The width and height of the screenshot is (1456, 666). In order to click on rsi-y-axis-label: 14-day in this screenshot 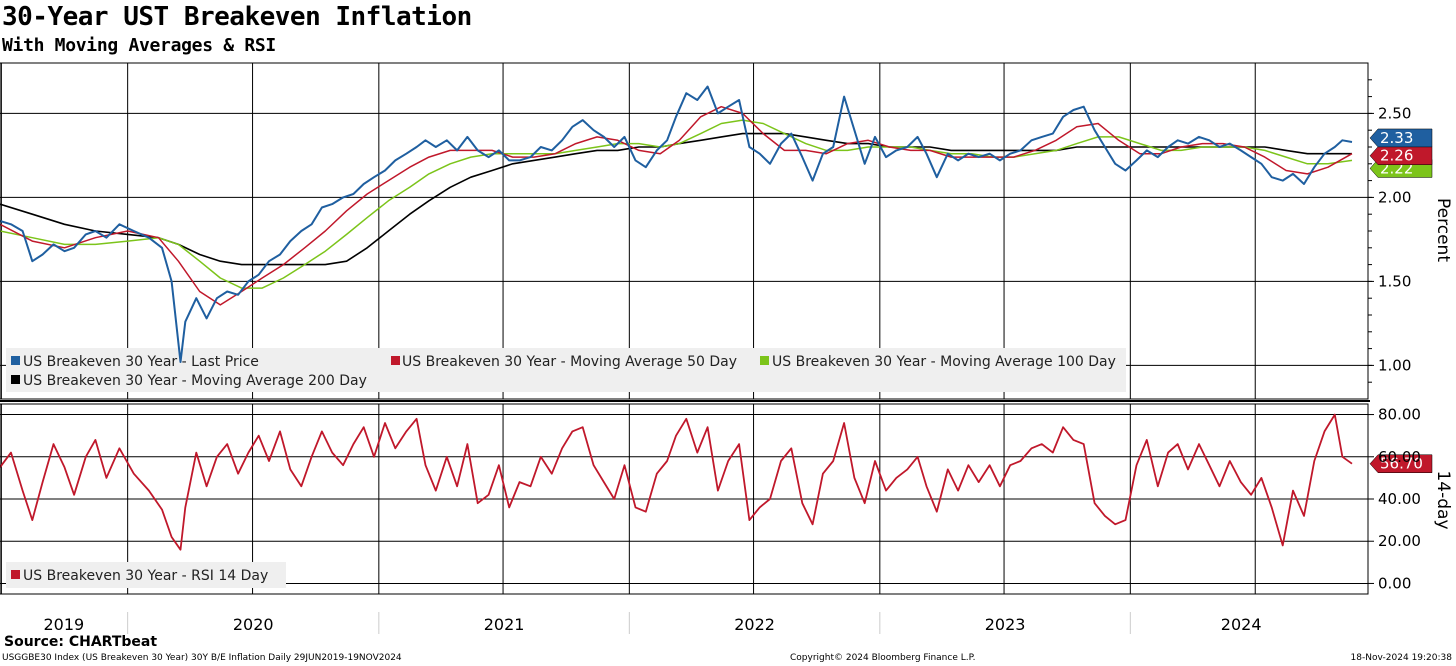, I will do `click(1443, 499)`.